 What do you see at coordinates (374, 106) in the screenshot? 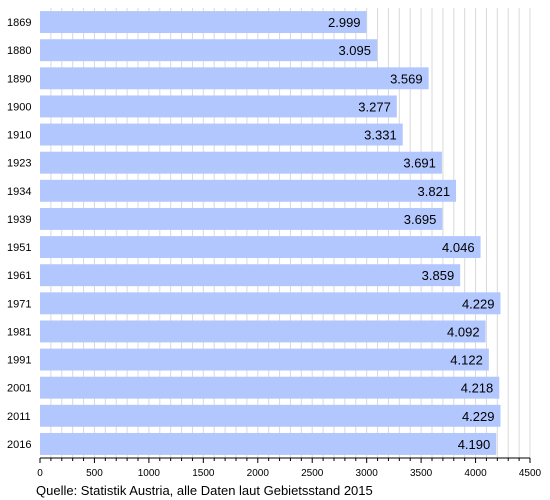
I see `value-label: 3.277` at bounding box center [374, 106].